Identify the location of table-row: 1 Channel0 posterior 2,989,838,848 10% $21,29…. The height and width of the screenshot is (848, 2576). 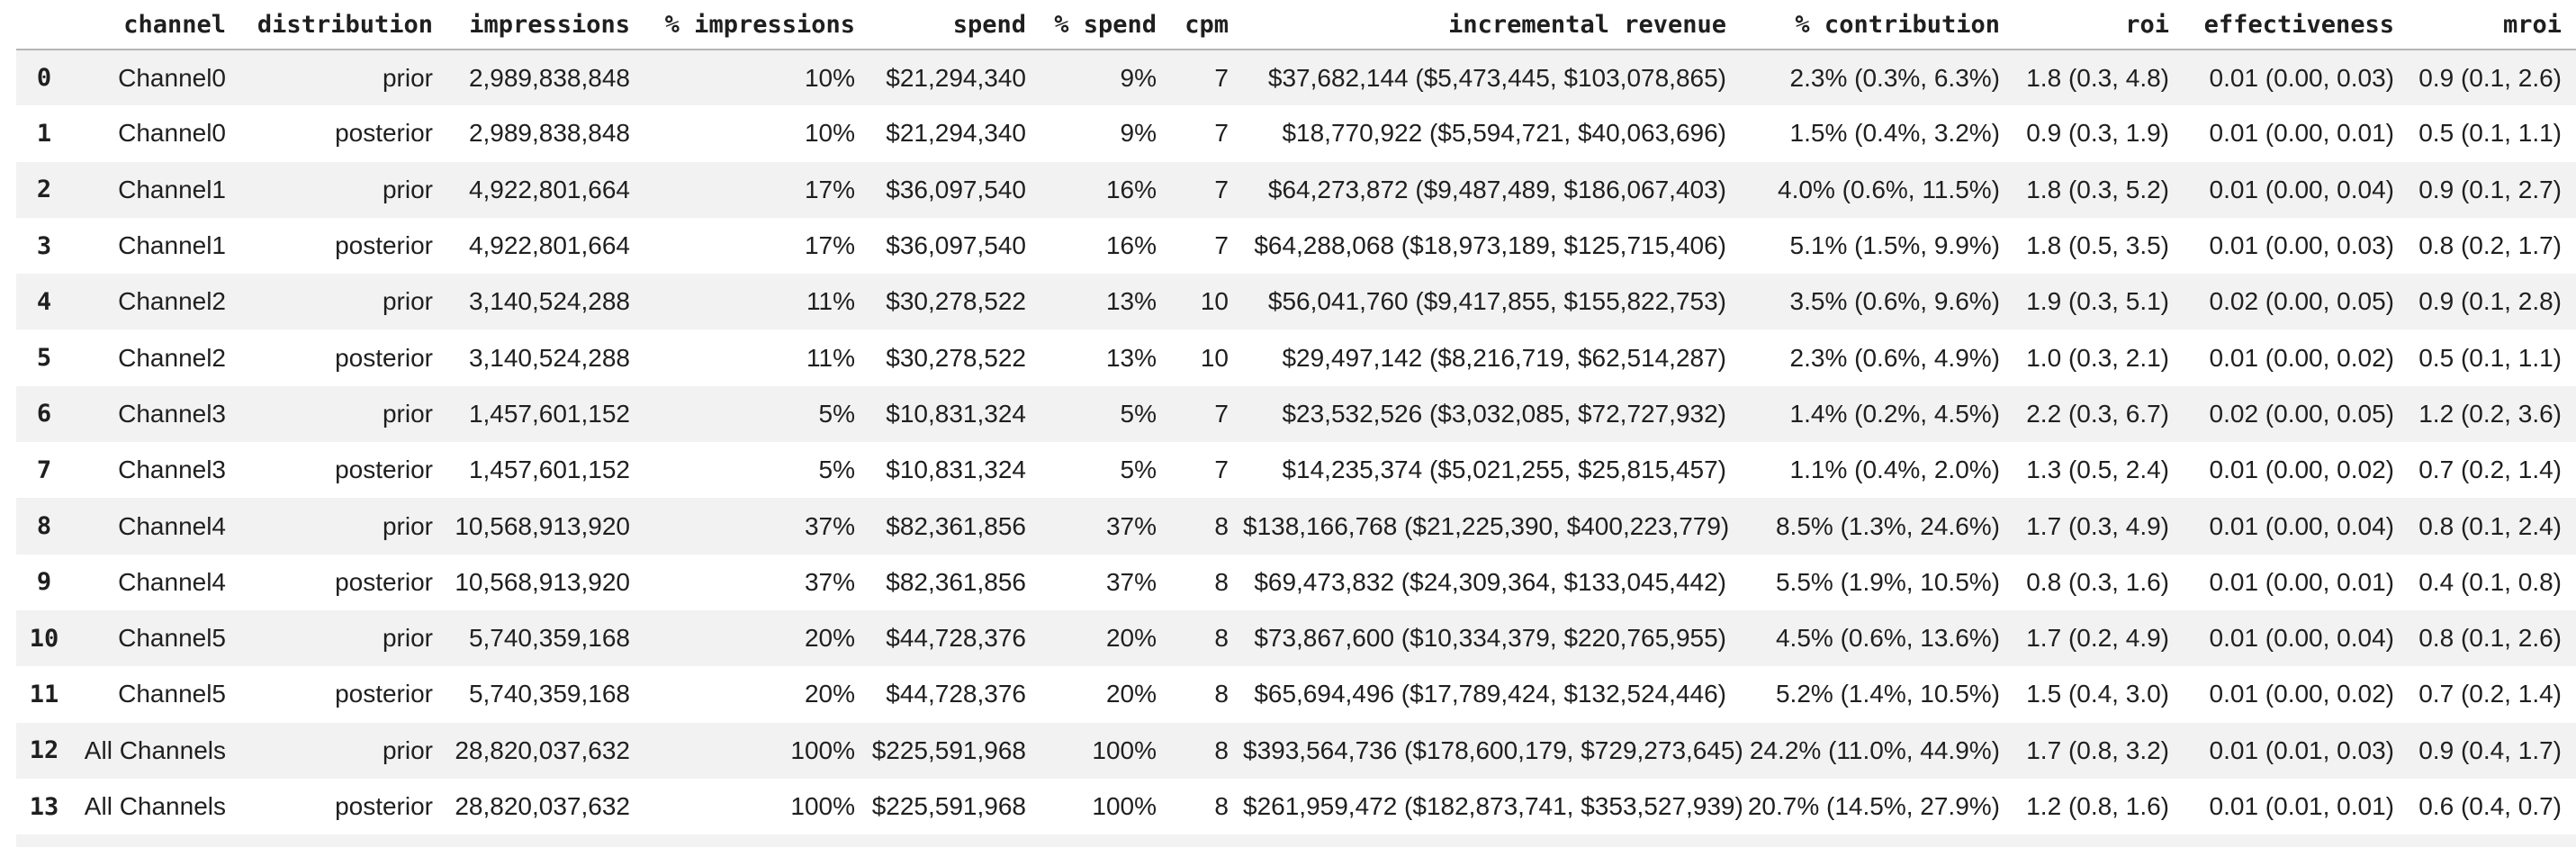
(1296, 133).